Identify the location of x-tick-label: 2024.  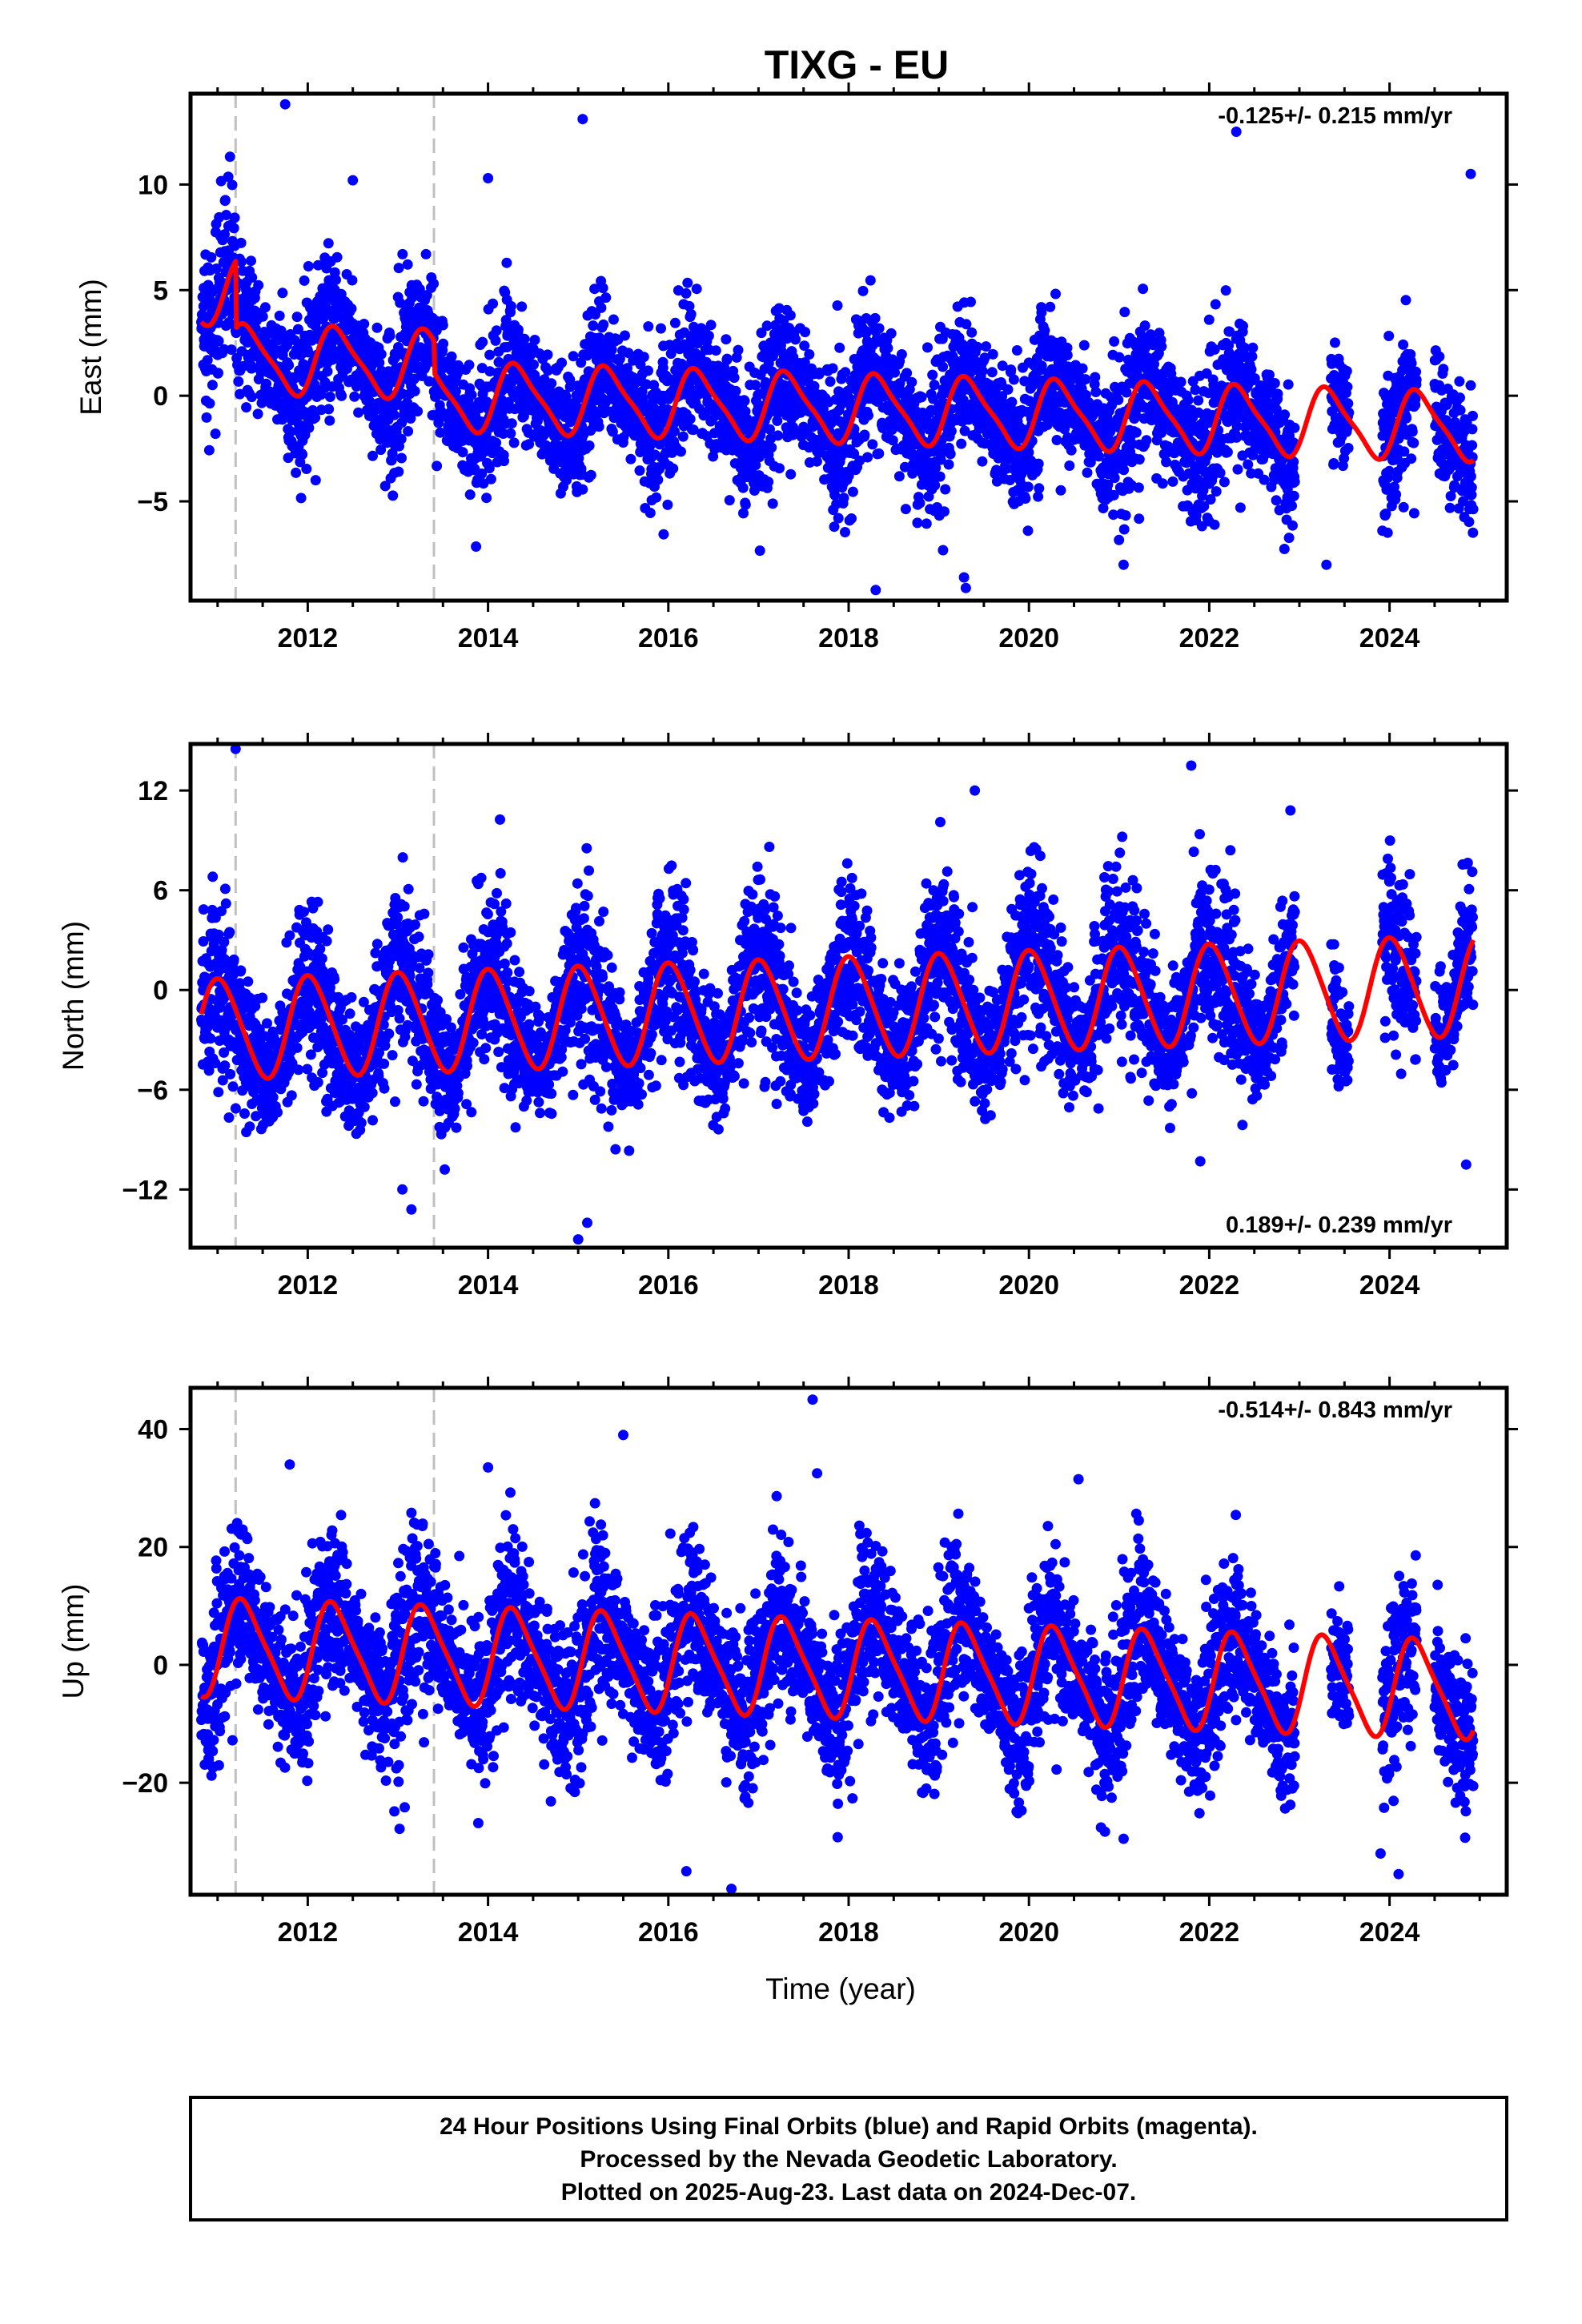
(1389, 638).